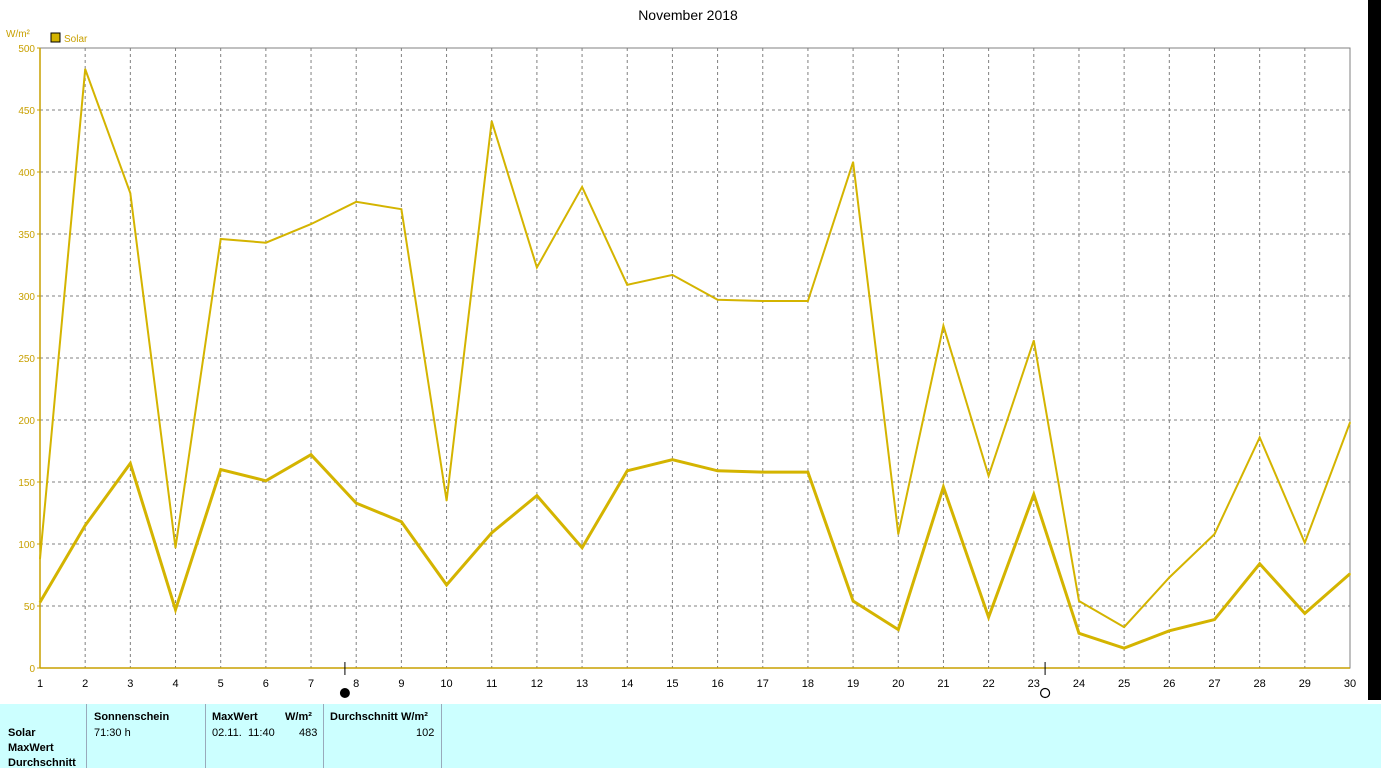 The height and width of the screenshot is (769, 1381). What do you see at coordinates (31, 748) in the screenshot?
I see `row-label-maxwert: MaxWert` at bounding box center [31, 748].